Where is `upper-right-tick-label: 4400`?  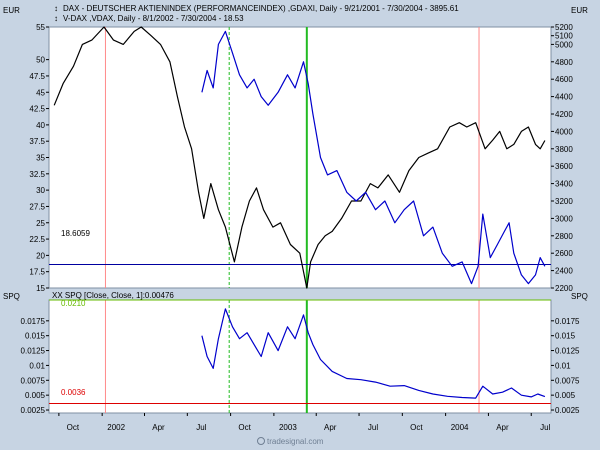
upper-right-tick-label: 4400 is located at coordinates (564, 97).